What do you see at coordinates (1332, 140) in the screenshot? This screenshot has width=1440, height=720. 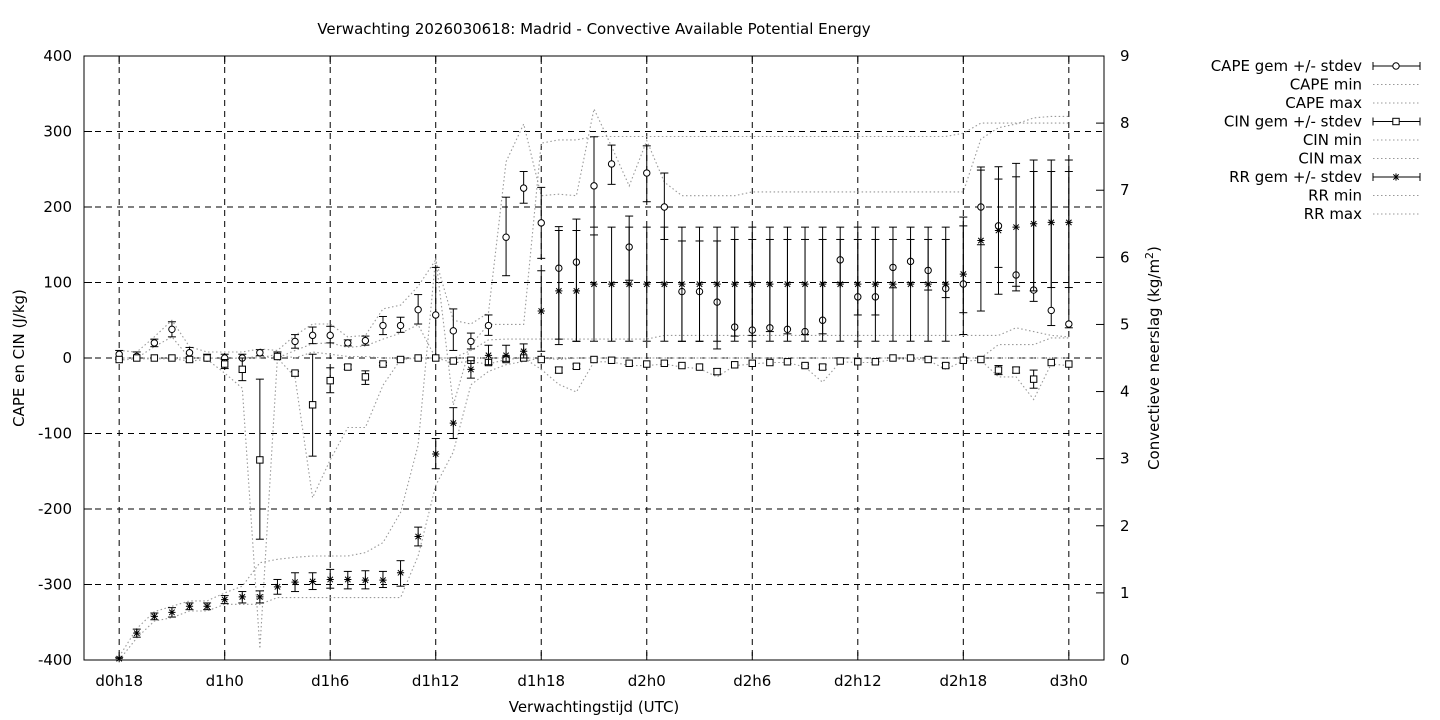 I see `legend-label: CIN min` at bounding box center [1332, 140].